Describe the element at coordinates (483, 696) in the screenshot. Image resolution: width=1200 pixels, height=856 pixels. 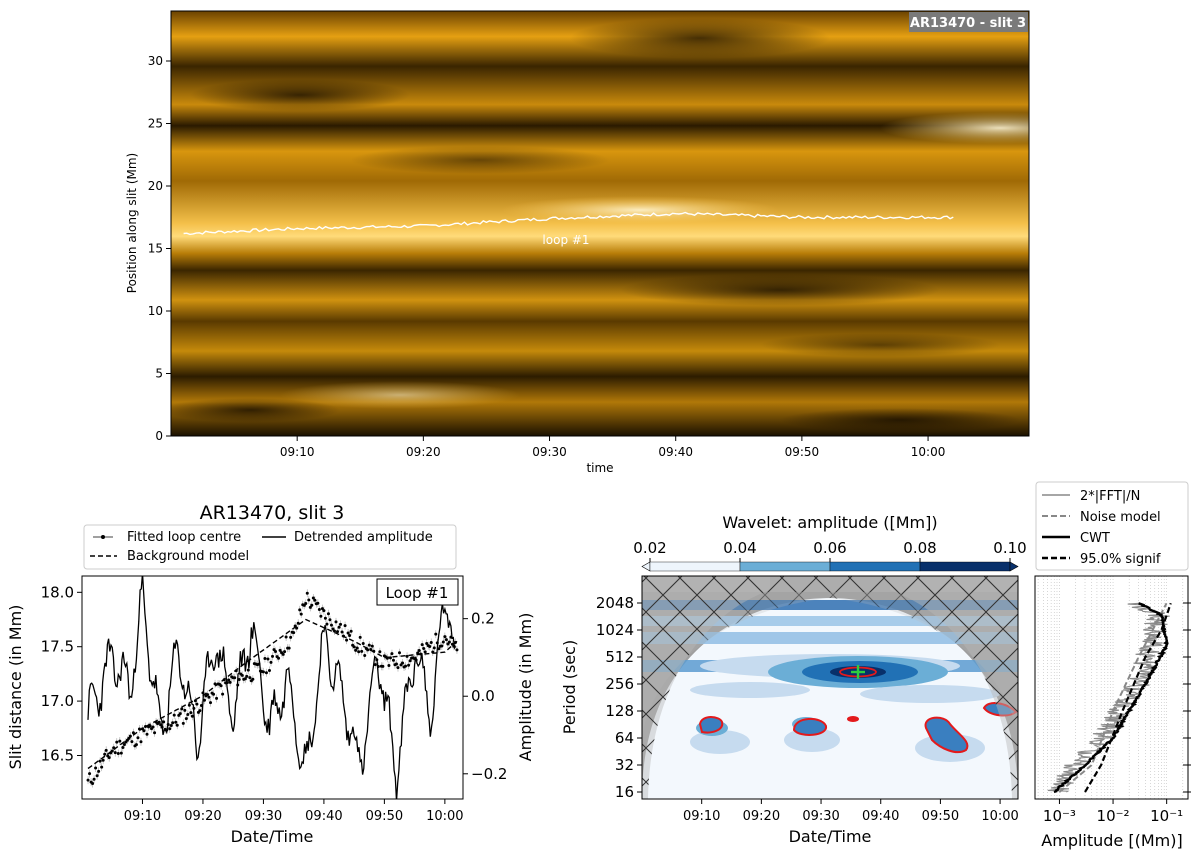
I see `timeseries-y2-tick-label: 0.0` at that location.